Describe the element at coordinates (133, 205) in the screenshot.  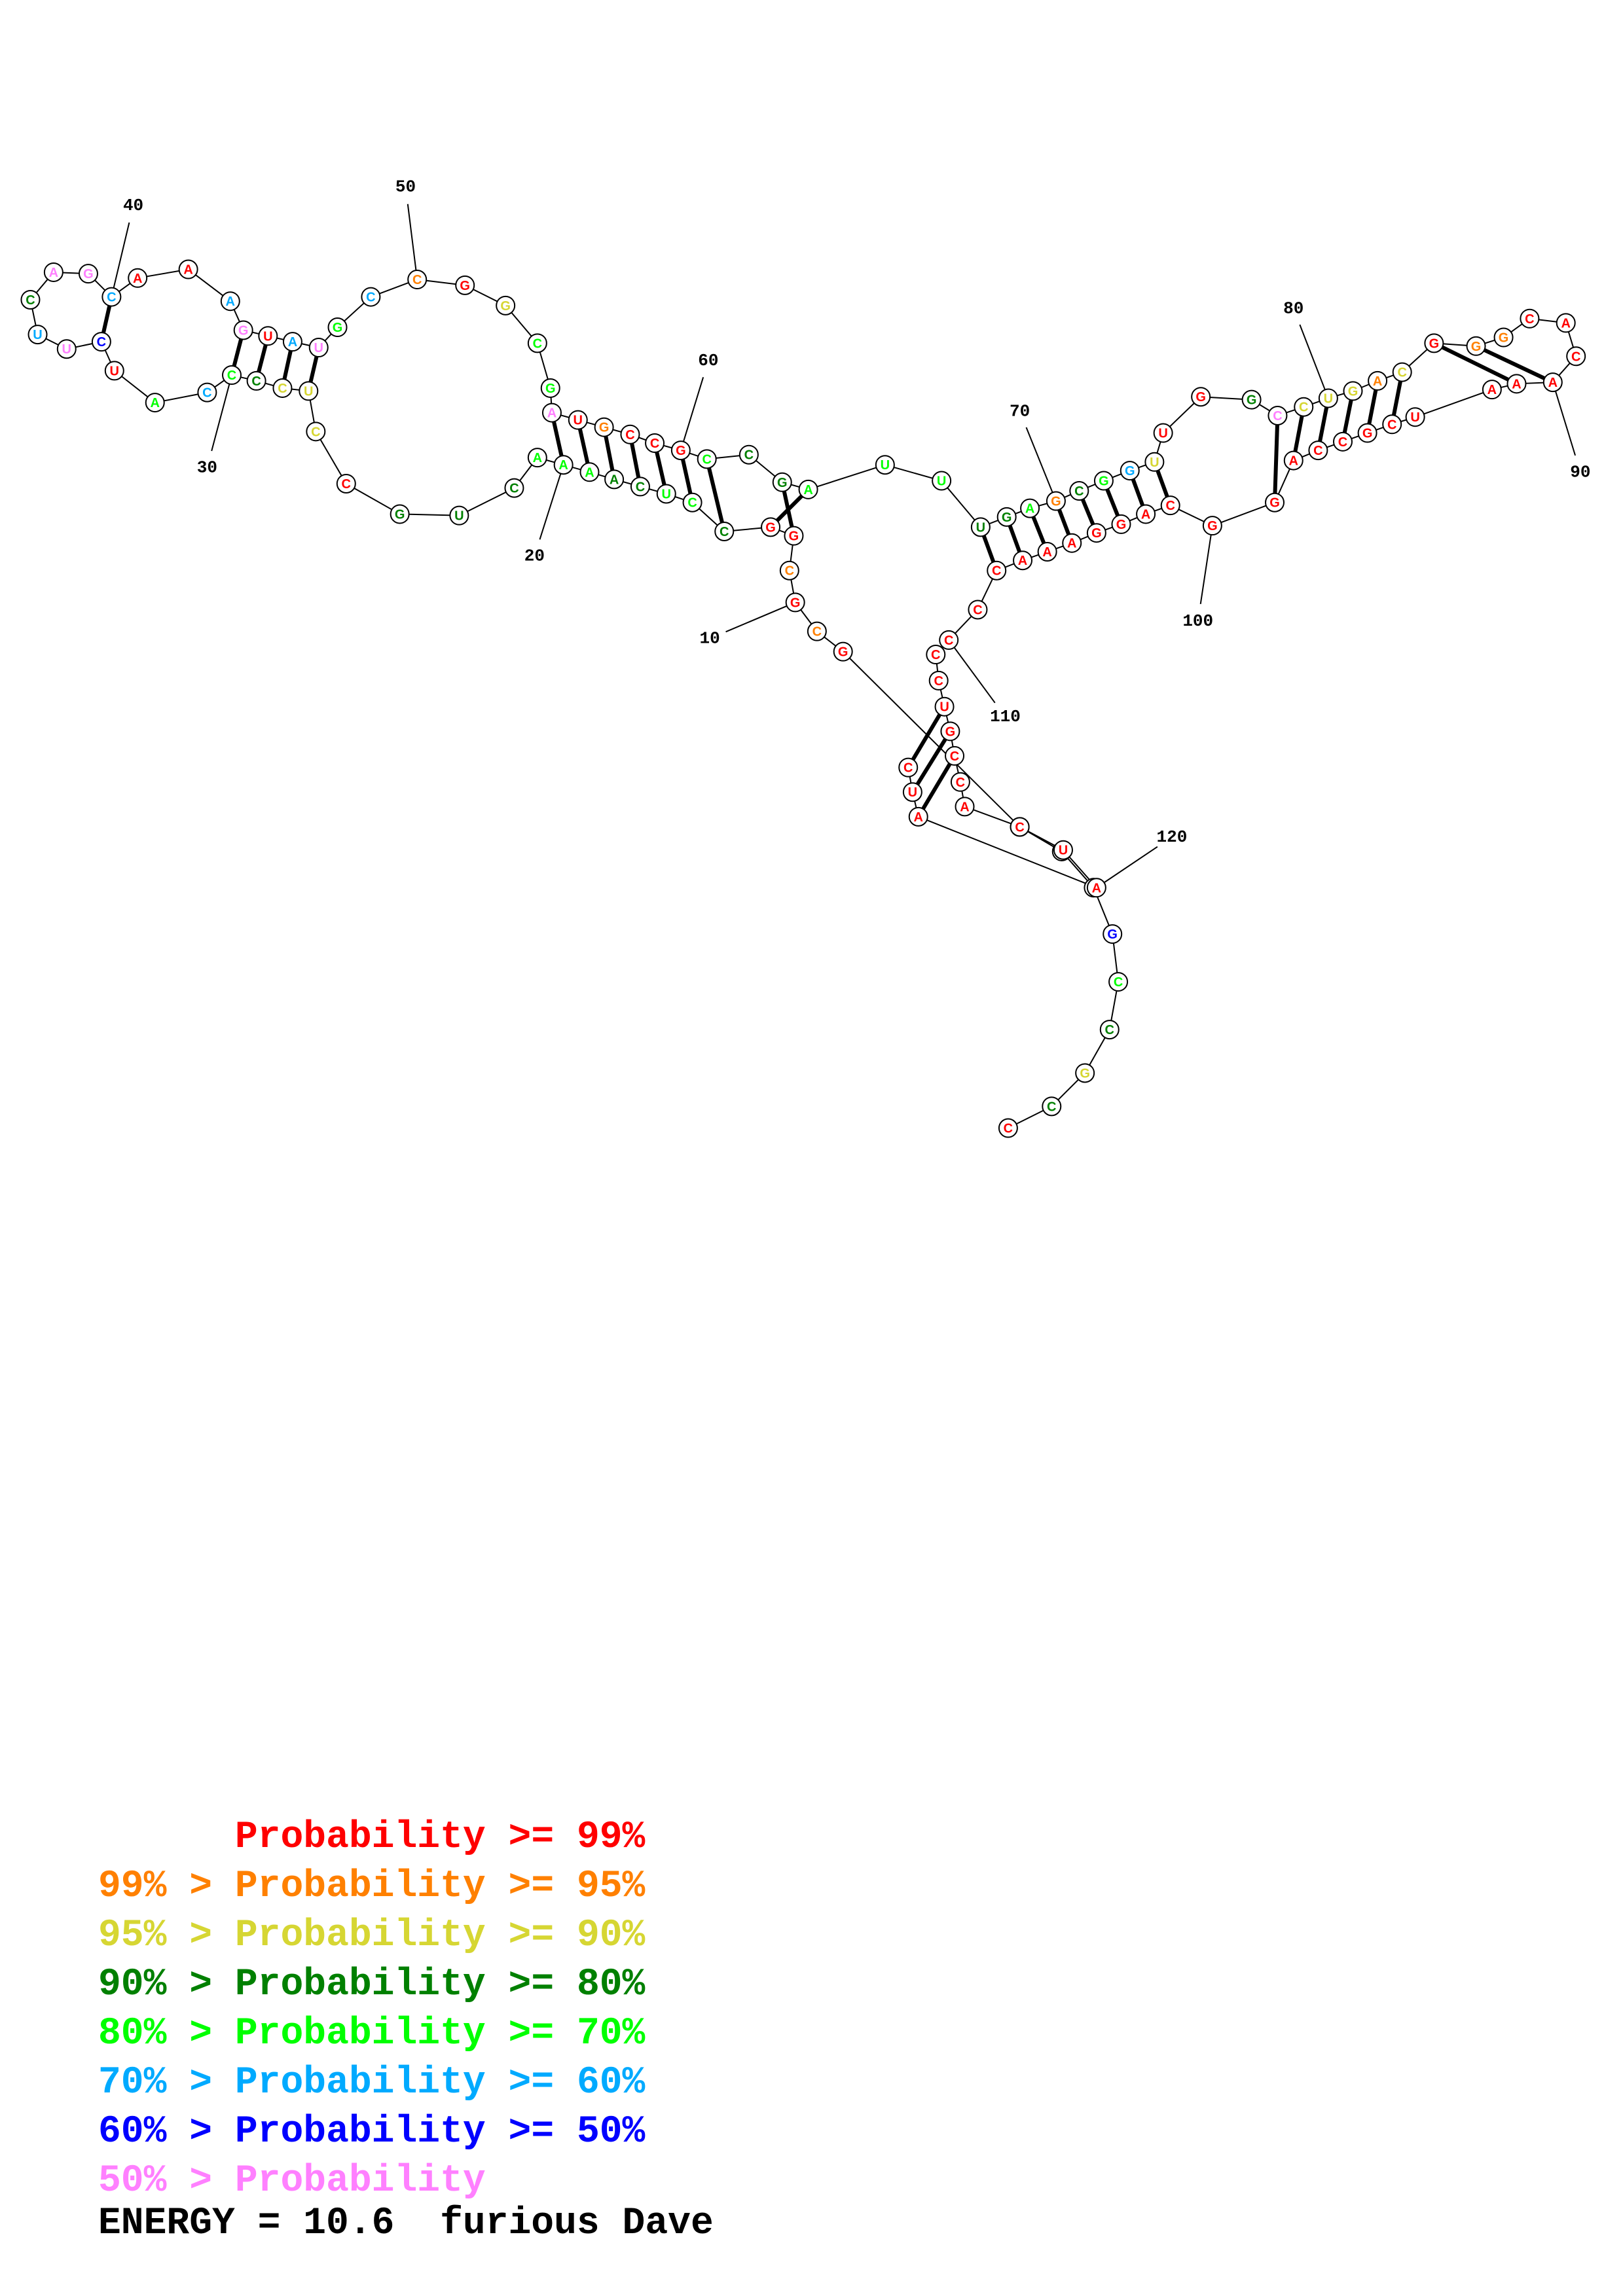
I see `index-label-40: 40` at that location.